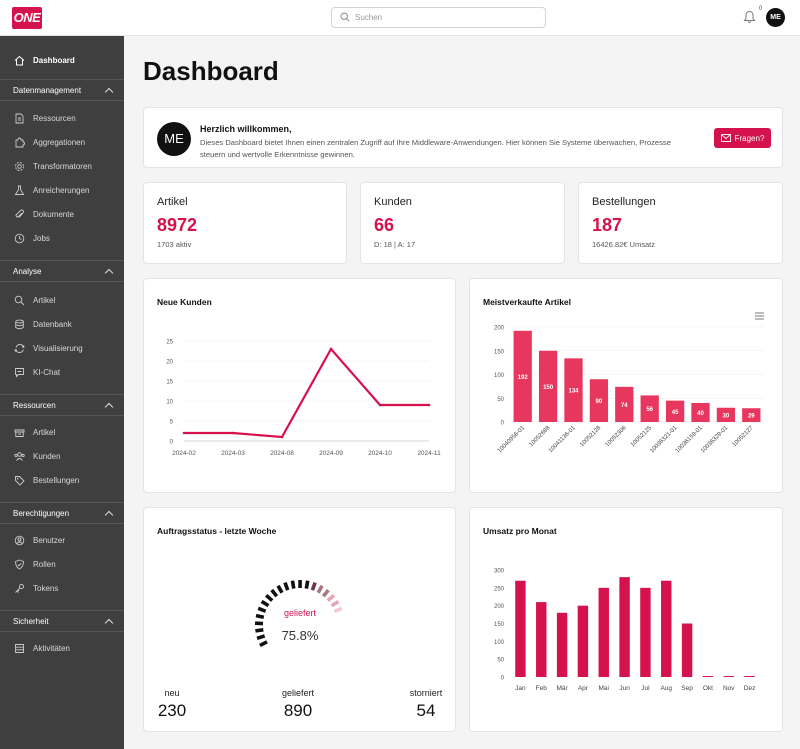 This screenshot has width=800, height=749. What do you see at coordinates (62, 513) in the screenshot?
I see `sidebar-section-berechtigungen: Berechtigungen` at bounding box center [62, 513].